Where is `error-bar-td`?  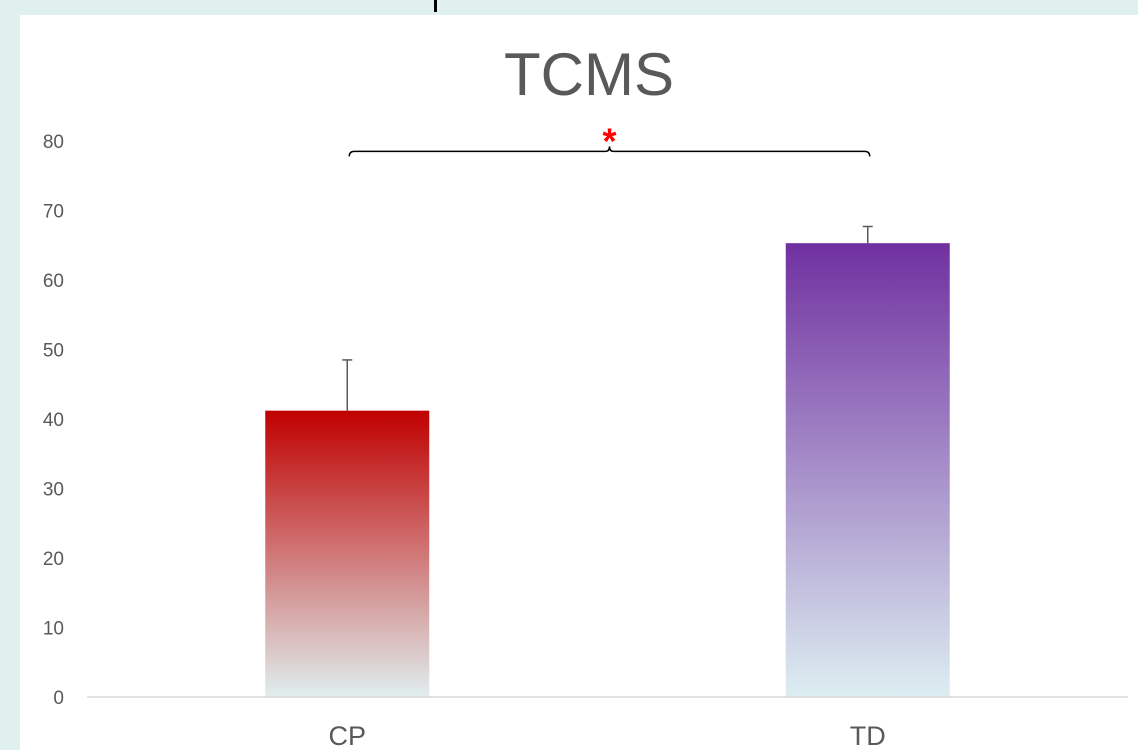
error-bar-td is located at coordinates (867, 234).